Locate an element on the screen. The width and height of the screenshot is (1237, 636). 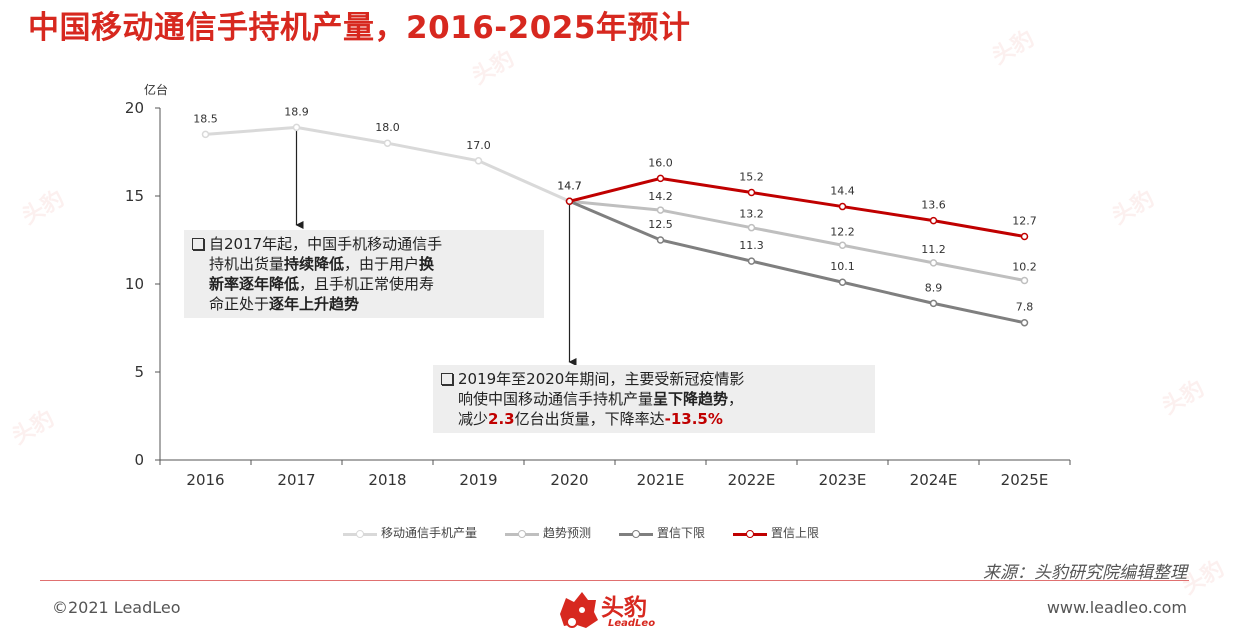
annotation-text: 命正处于 is located at coordinates (239, 304).